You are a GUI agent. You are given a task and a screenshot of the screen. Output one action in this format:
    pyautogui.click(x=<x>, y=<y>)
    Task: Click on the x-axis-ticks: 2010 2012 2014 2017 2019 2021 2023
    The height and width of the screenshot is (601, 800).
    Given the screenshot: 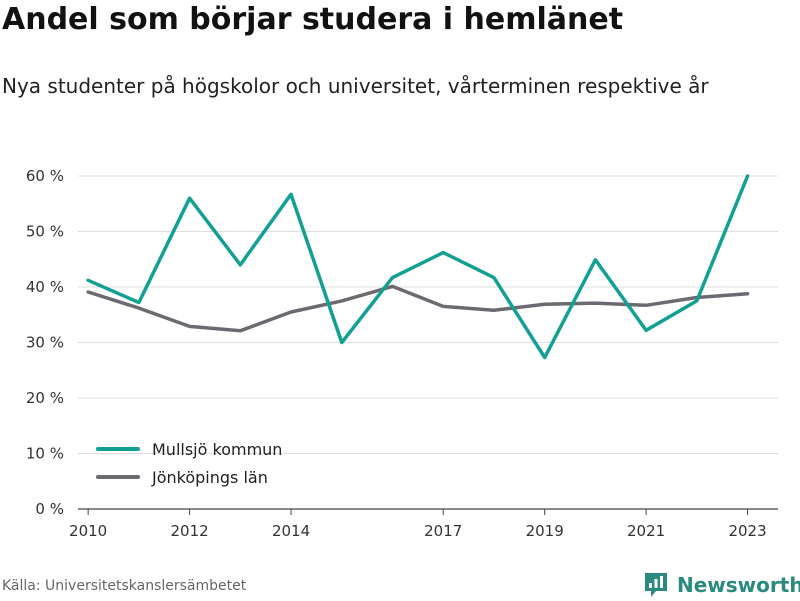 What is the action you would take?
    pyautogui.click(x=418, y=524)
    